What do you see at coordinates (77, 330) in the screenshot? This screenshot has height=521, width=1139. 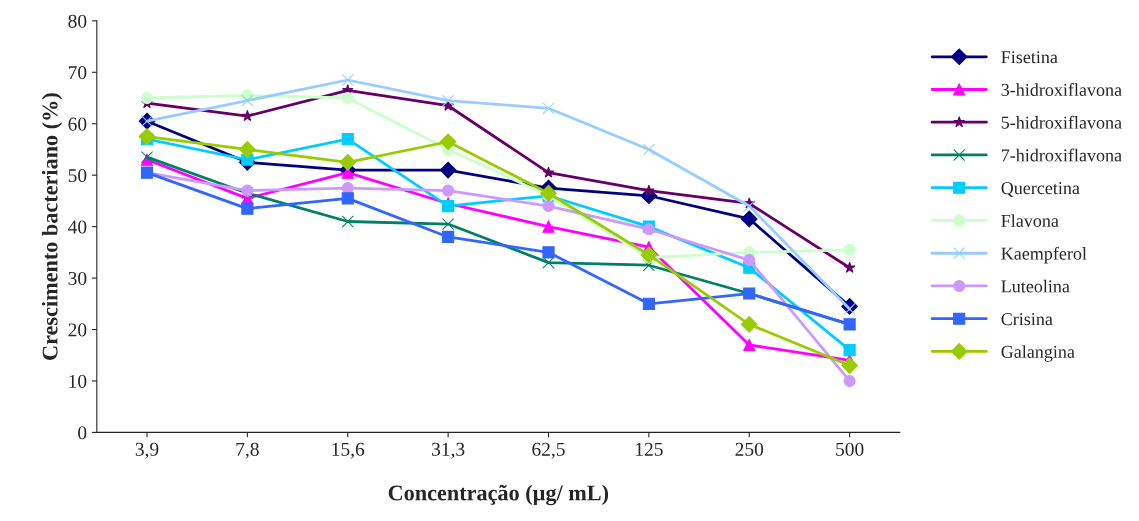 I see `y-tick-label: 20` at bounding box center [77, 330].